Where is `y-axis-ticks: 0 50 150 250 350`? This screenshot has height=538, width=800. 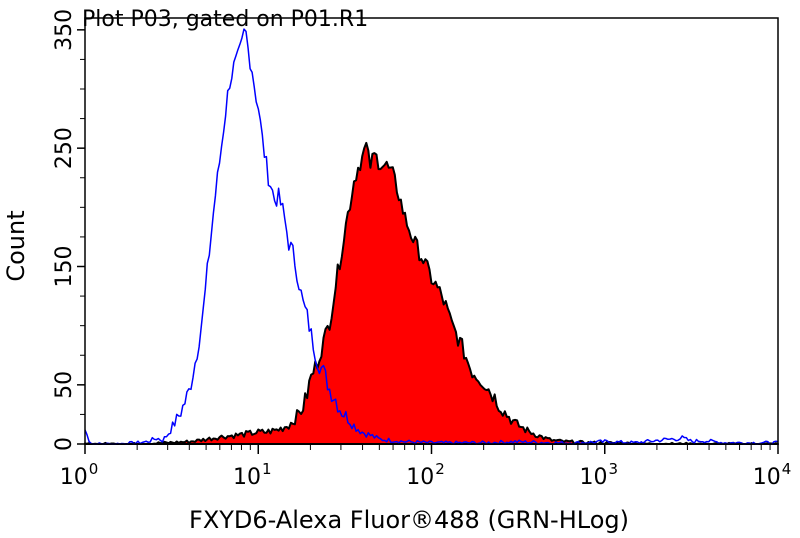 y-axis-ticks: 0 50 150 250 350 is located at coordinates (68, 230).